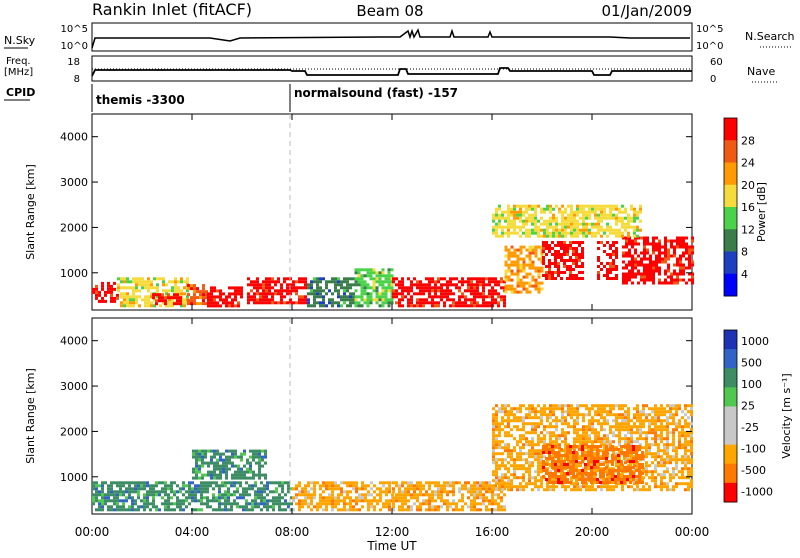  Describe the element at coordinates (730, 340) in the screenshot. I see `colorbar-swatch` at that location.